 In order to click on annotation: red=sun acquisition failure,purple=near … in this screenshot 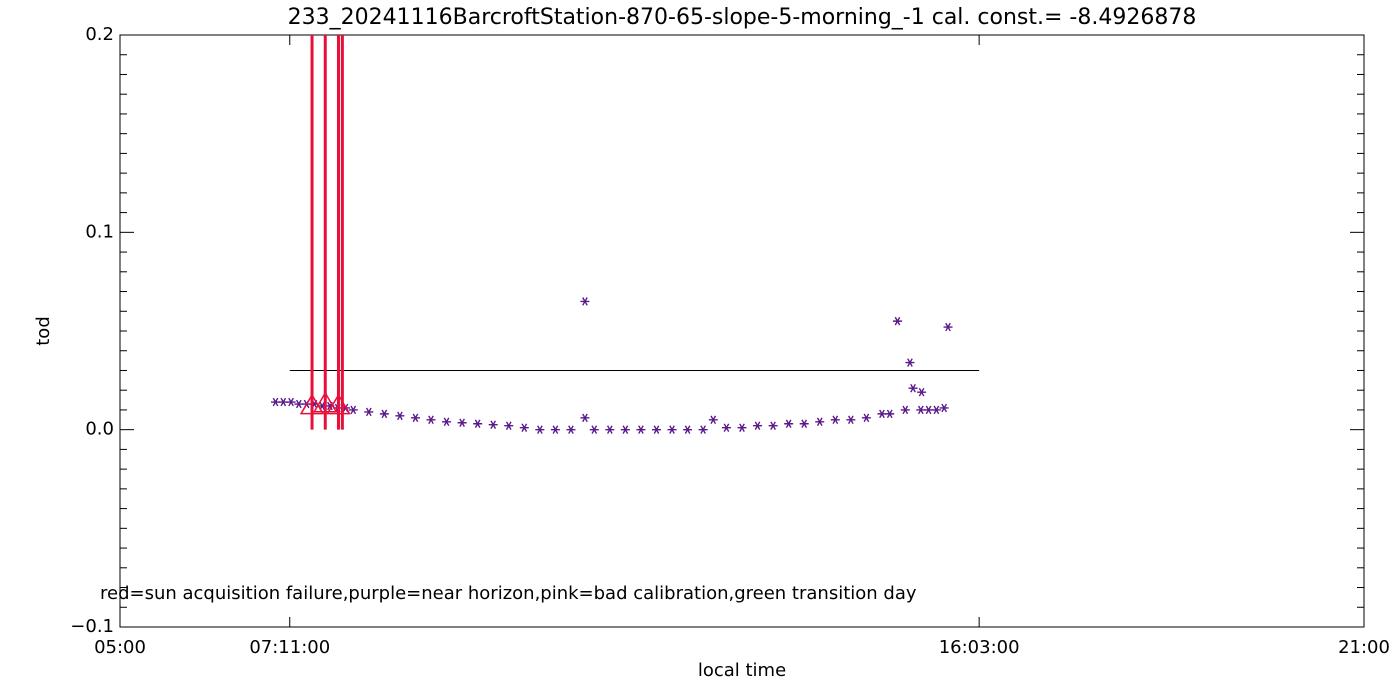, I will do `click(508, 593)`.